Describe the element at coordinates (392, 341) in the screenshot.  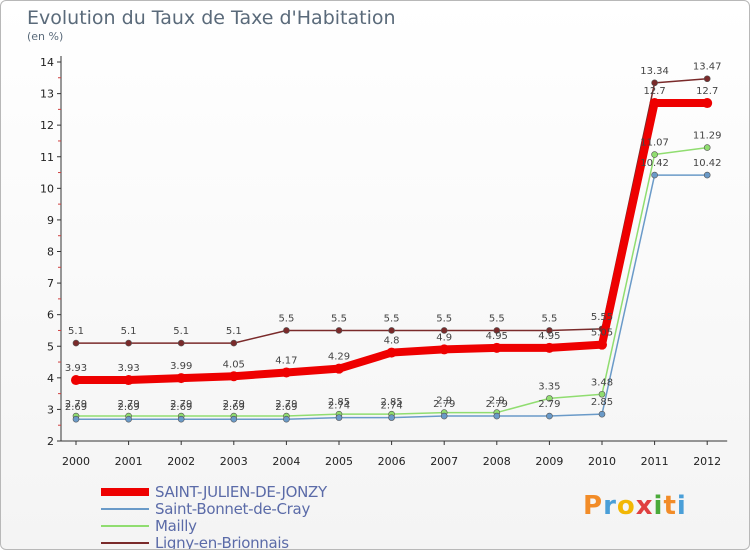
I see `data-label: 4.8` at that location.